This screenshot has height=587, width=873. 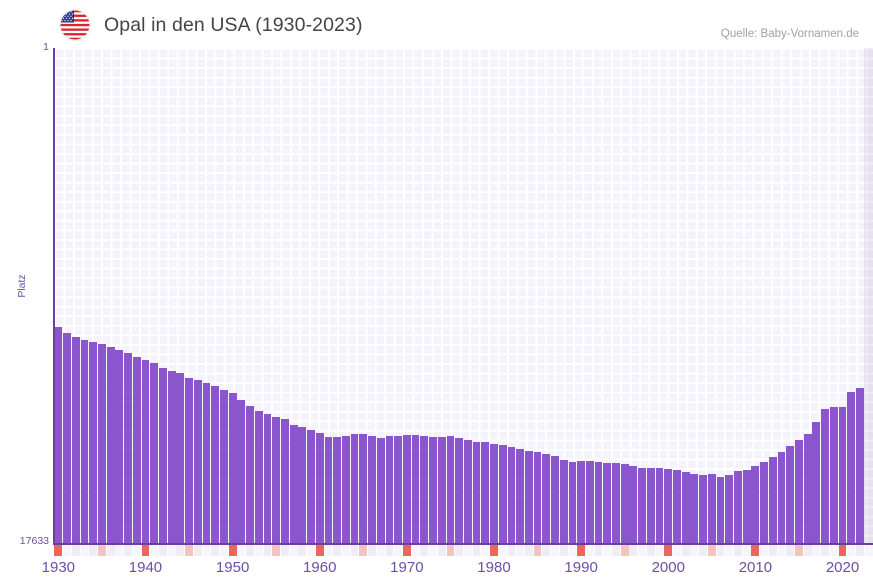 What do you see at coordinates (75, 440) in the screenshot?
I see `bar-1932` at bounding box center [75, 440].